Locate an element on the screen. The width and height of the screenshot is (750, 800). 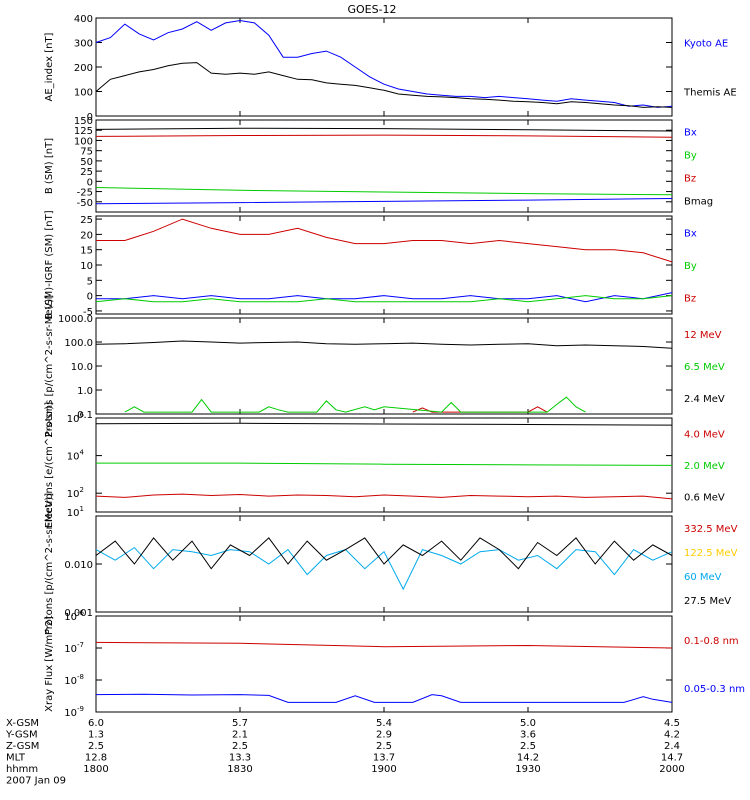
legend-entry: 0.1-0.8 nm is located at coordinates (711, 641).